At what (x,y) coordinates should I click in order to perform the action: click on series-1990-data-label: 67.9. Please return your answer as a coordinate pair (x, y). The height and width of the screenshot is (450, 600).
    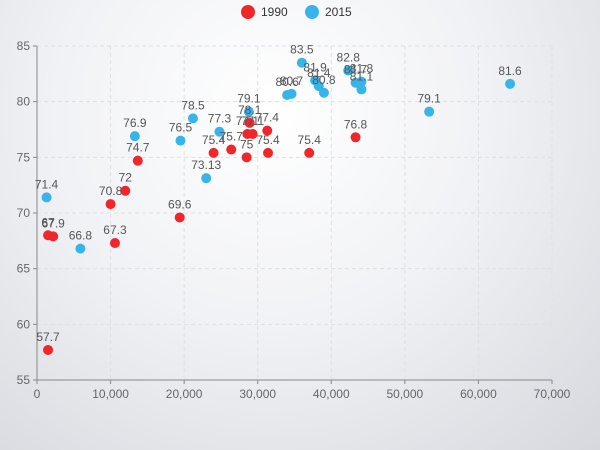
    Looking at the image, I should click on (54, 223).